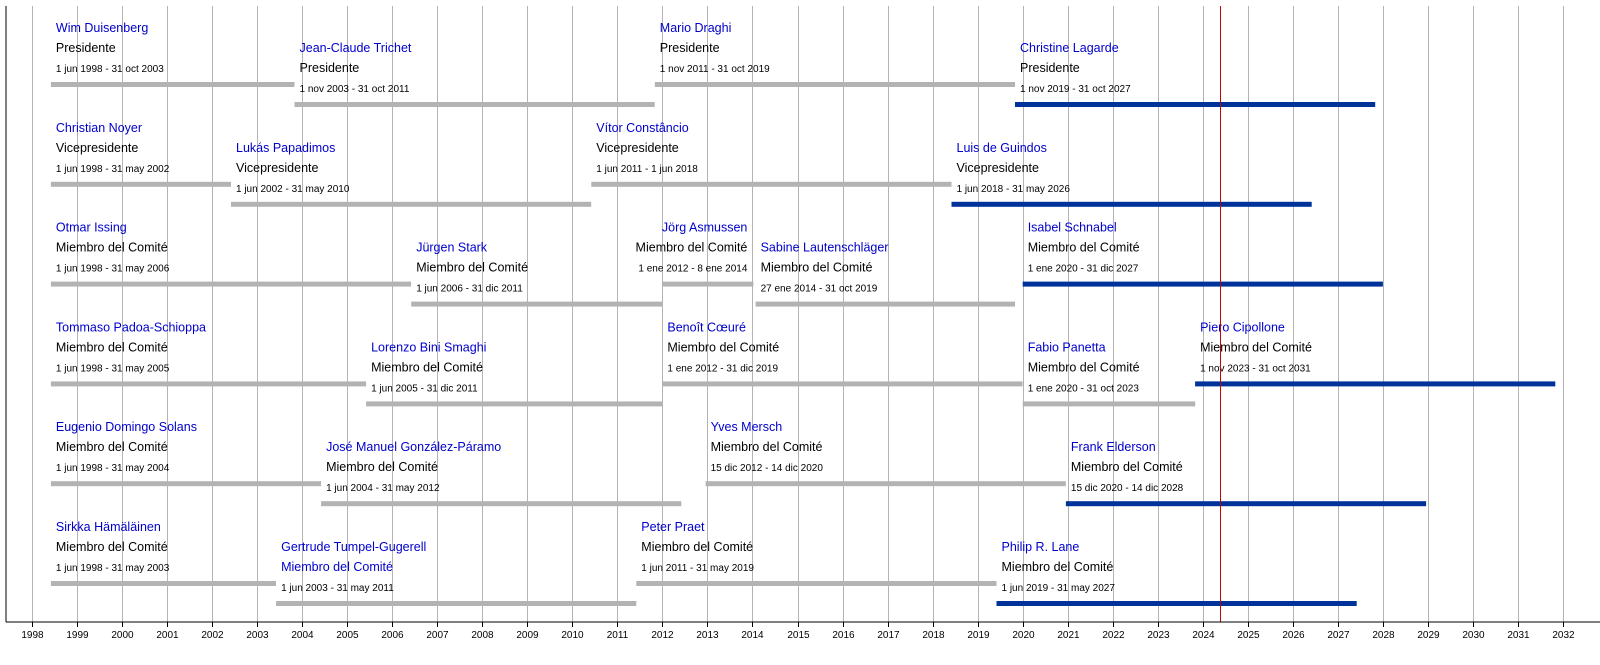  Describe the element at coordinates (722, 368) in the screenshot. I see `term-dates: 1 ene 2012 - 31 dic 2019` at that location.